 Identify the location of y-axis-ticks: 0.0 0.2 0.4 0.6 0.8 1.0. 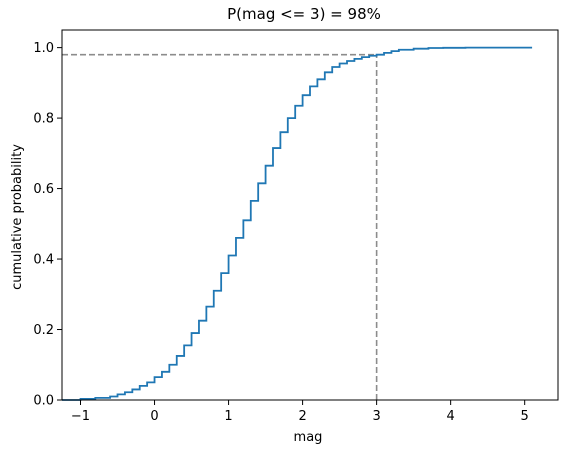
(47, 225).